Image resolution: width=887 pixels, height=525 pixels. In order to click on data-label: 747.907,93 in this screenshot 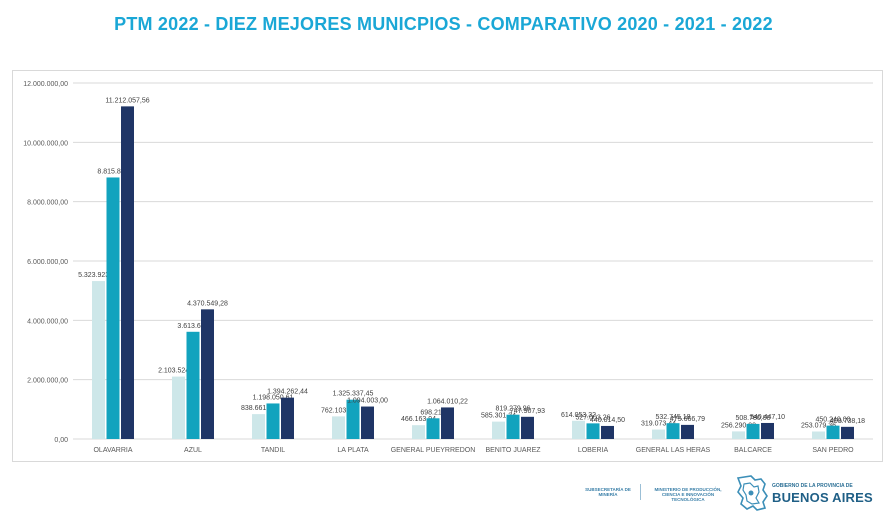, I will do `click(527, 411)`.